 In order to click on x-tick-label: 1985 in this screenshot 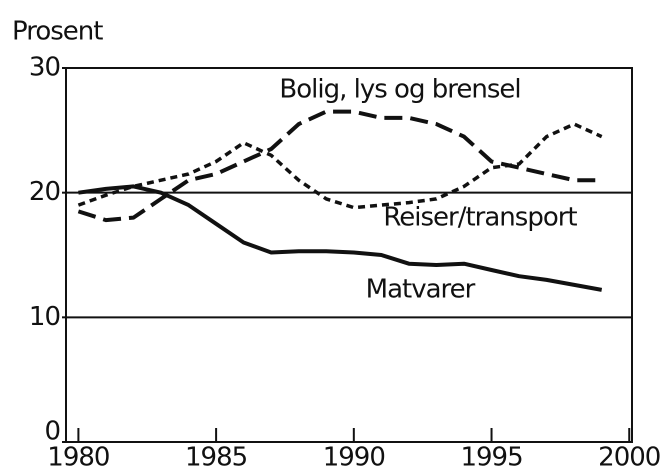, I will do `click(216, 457)`.